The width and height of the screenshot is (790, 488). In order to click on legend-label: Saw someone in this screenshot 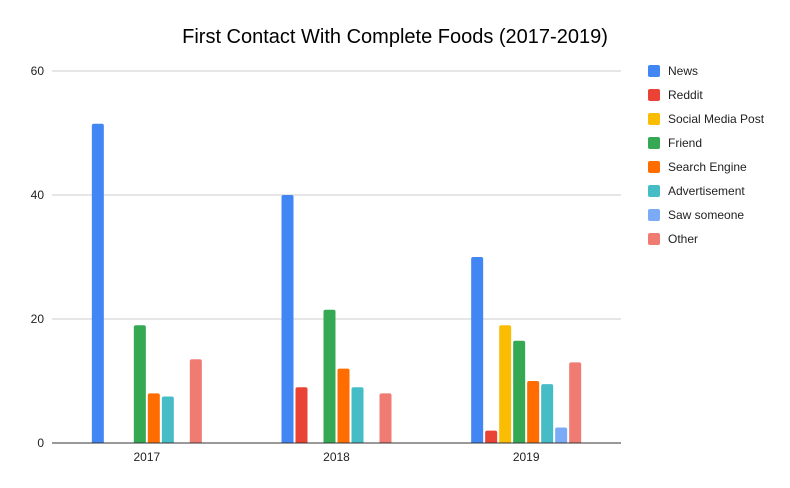, I will do `click(706, 215)`.